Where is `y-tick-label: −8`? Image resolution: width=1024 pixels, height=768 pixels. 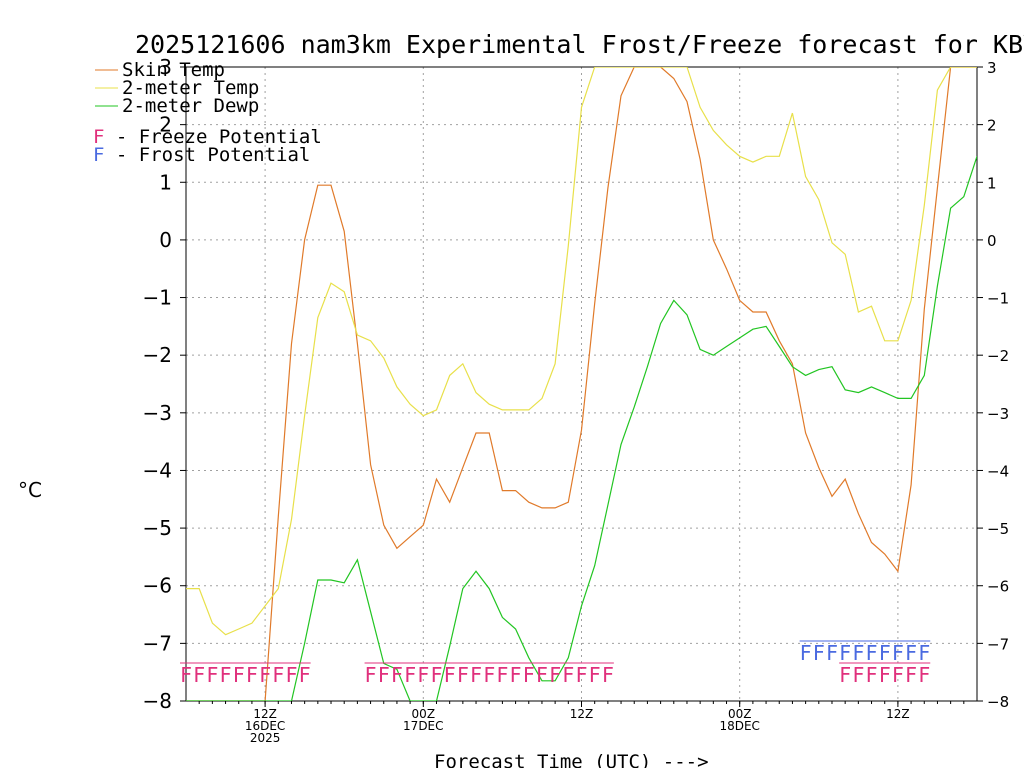
y-tick-label: −8 is located at coordinates (157, 701).